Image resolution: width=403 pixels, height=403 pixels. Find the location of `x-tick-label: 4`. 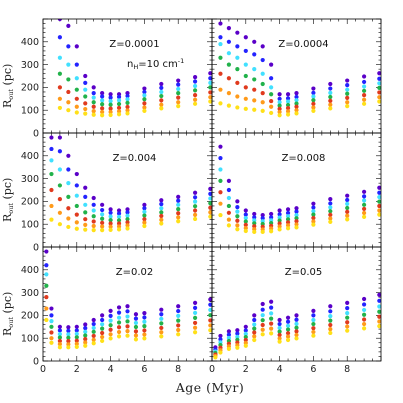

x-tick-label: 4 is located at coordinates (280, 369).